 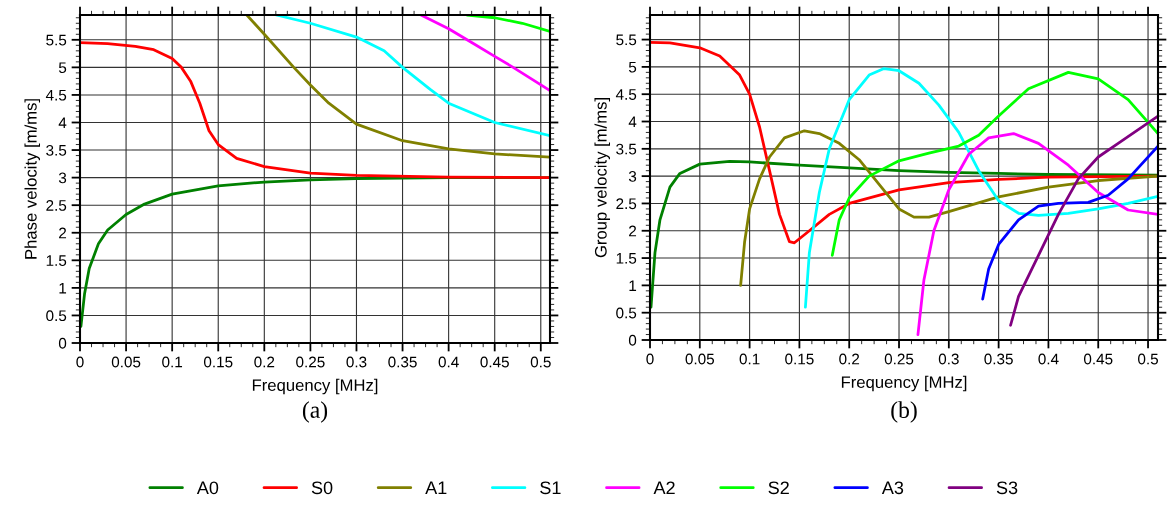 I want to click on legend-label: A0, so click(x=207, y=488).